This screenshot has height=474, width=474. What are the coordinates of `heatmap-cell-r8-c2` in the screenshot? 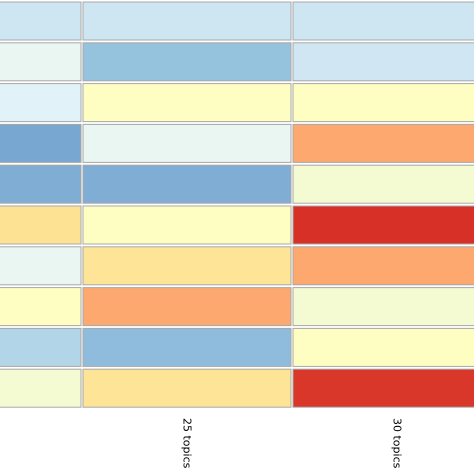 It's located at (187, 307).